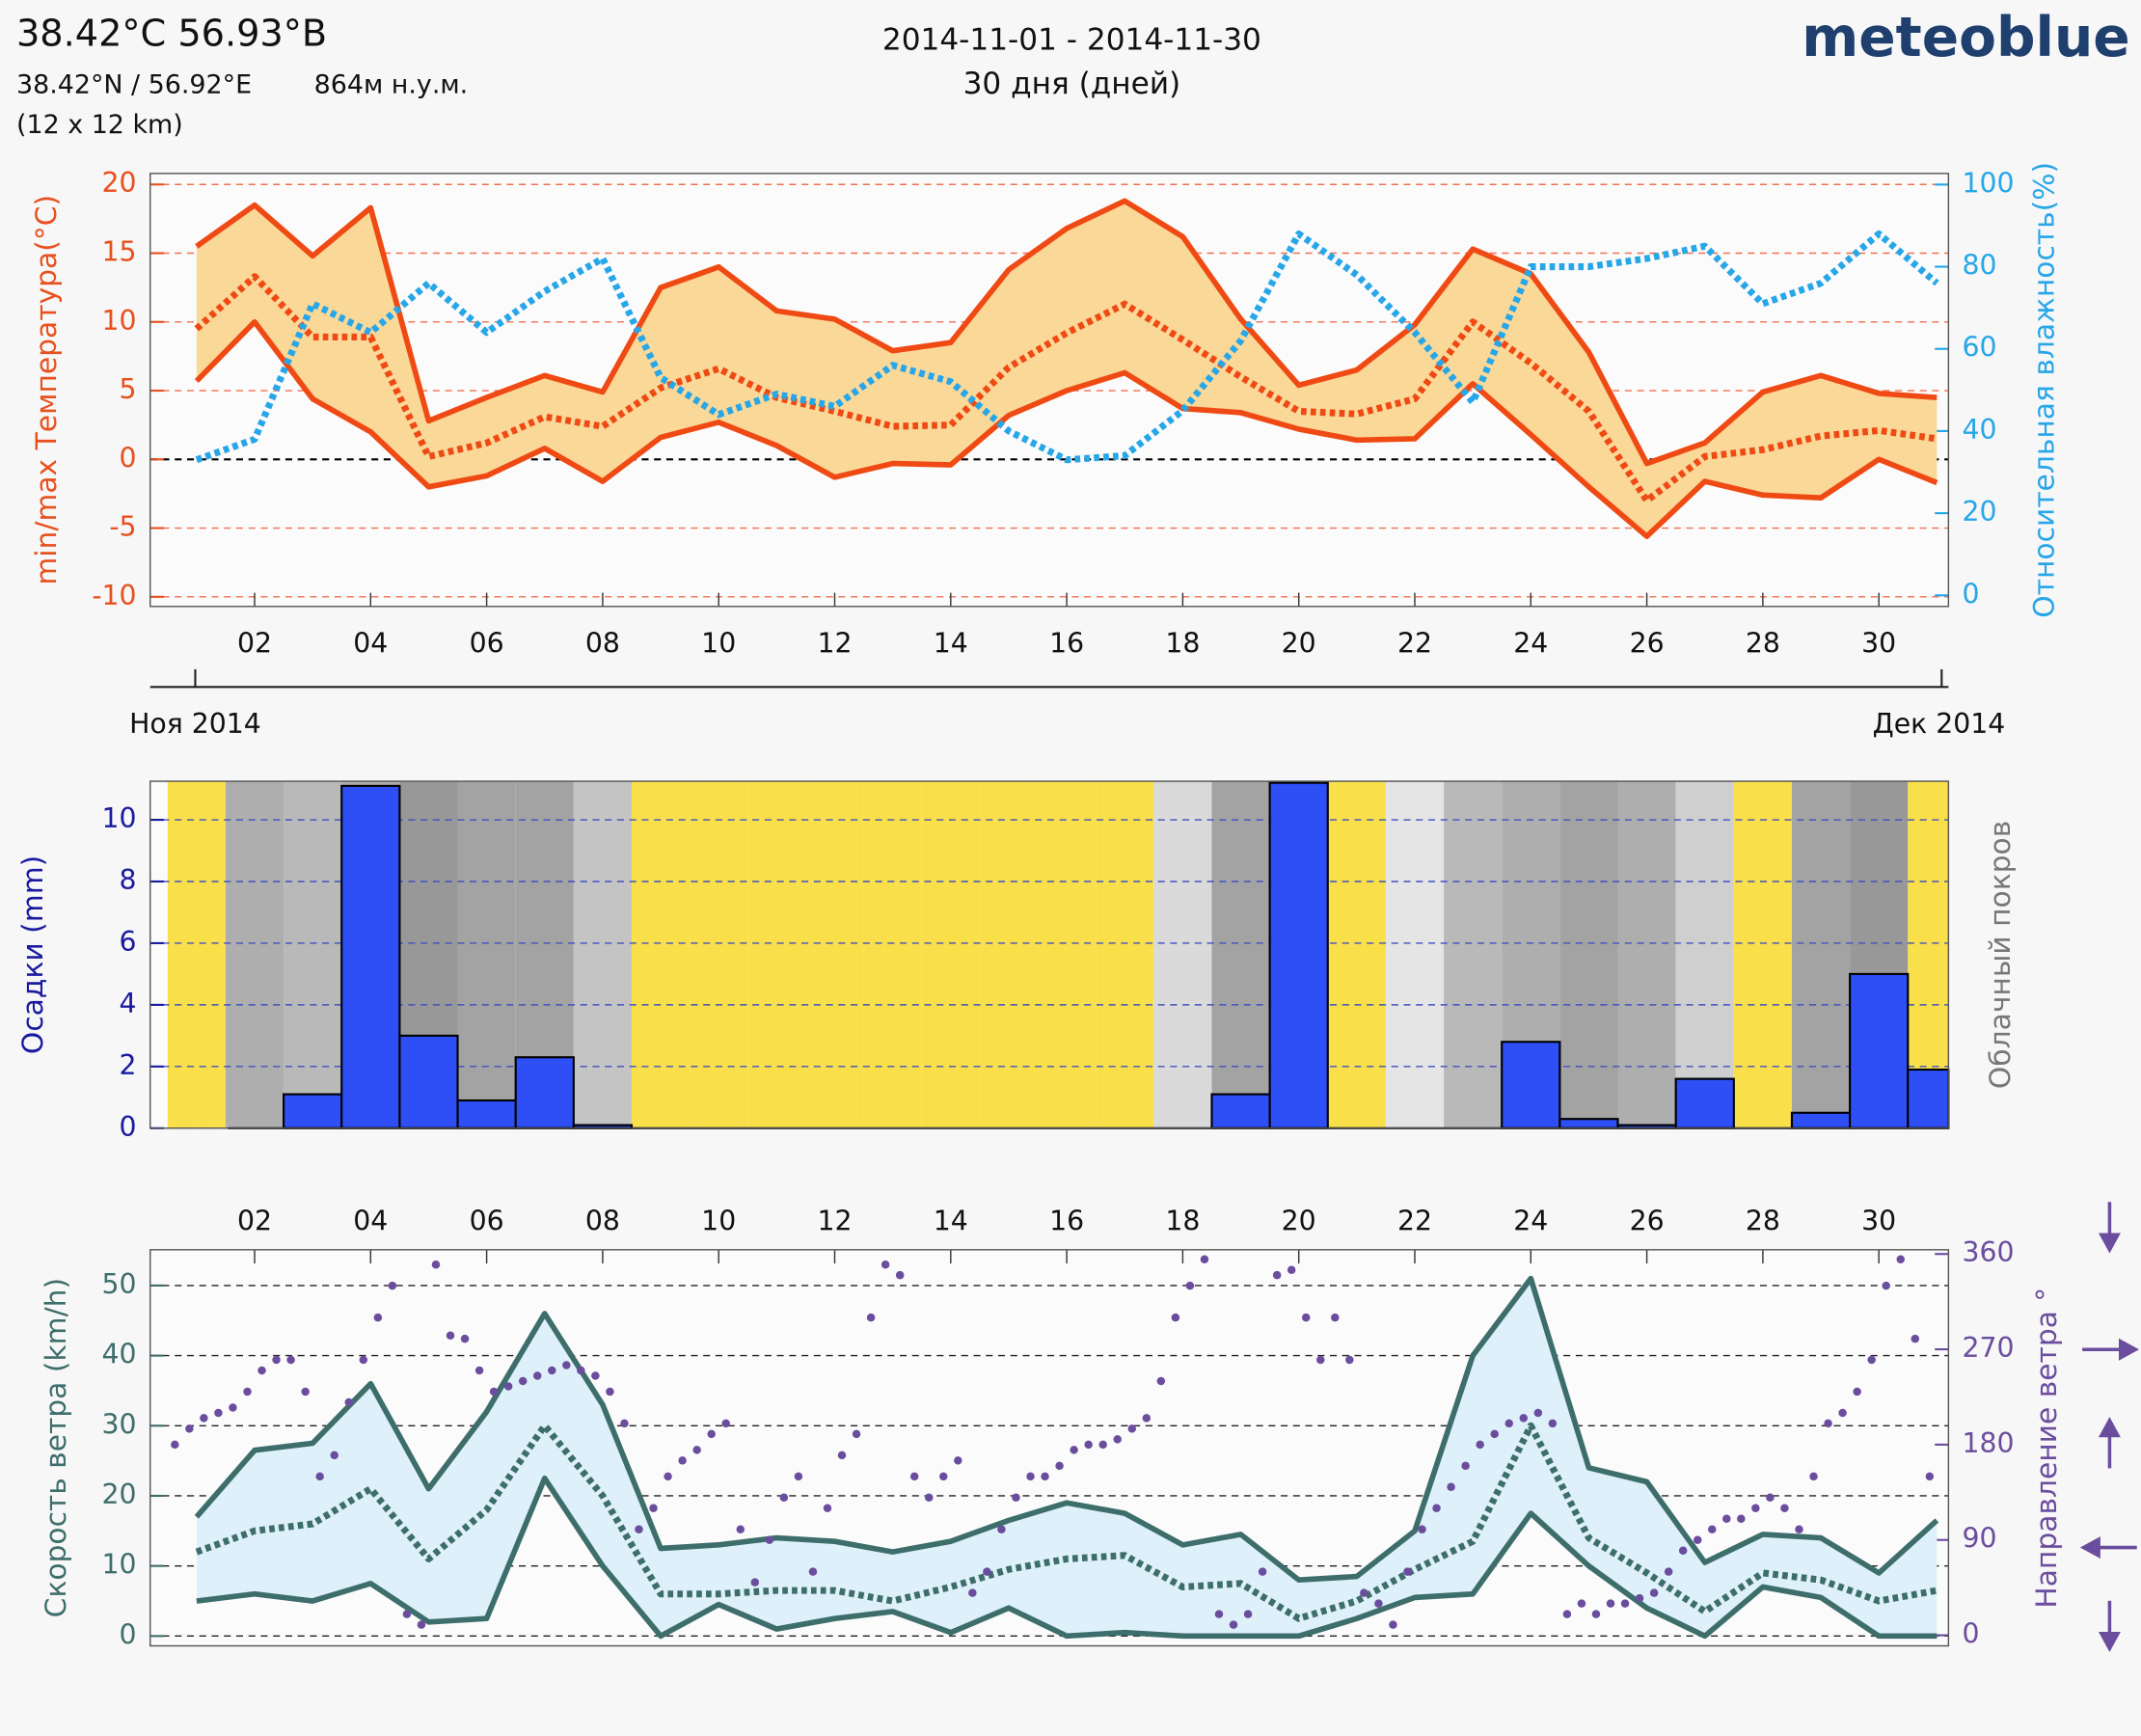  I want to click on month-label: Ноя 2014, so click(195, 724).